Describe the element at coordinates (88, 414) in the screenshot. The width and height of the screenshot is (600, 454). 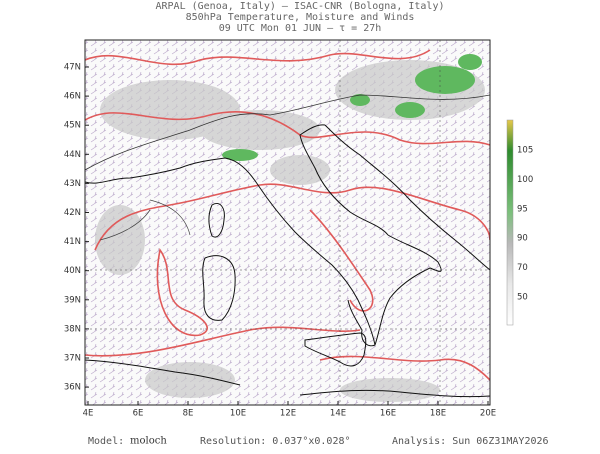
I see `longitude-label: 4E` at that location.